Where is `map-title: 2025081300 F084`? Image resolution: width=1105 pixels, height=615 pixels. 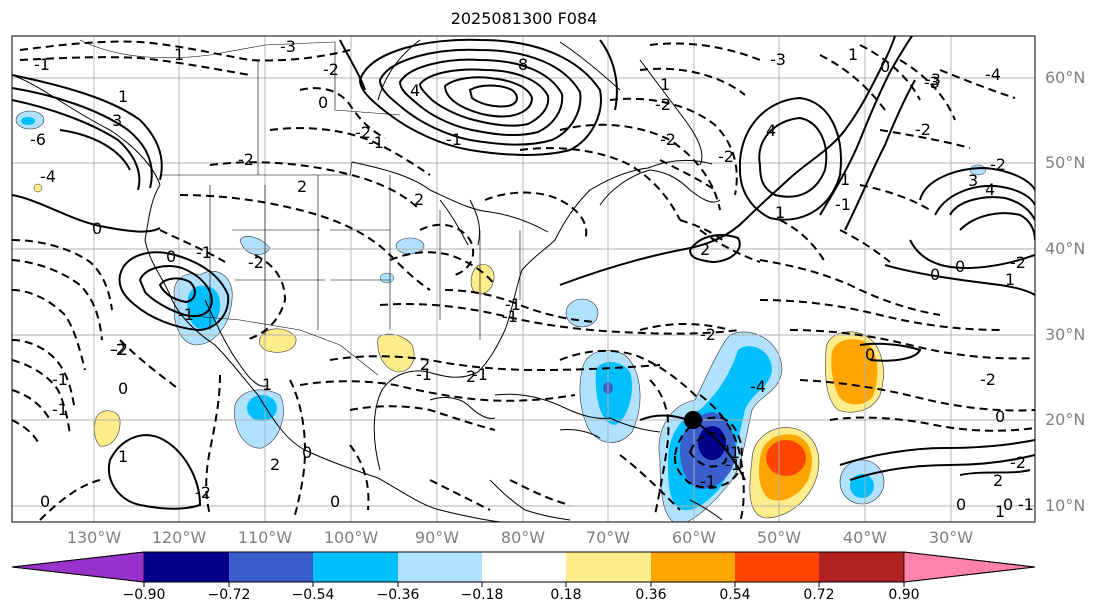
map-title: 2025081300 F084 is located at coordinates (524, 18).